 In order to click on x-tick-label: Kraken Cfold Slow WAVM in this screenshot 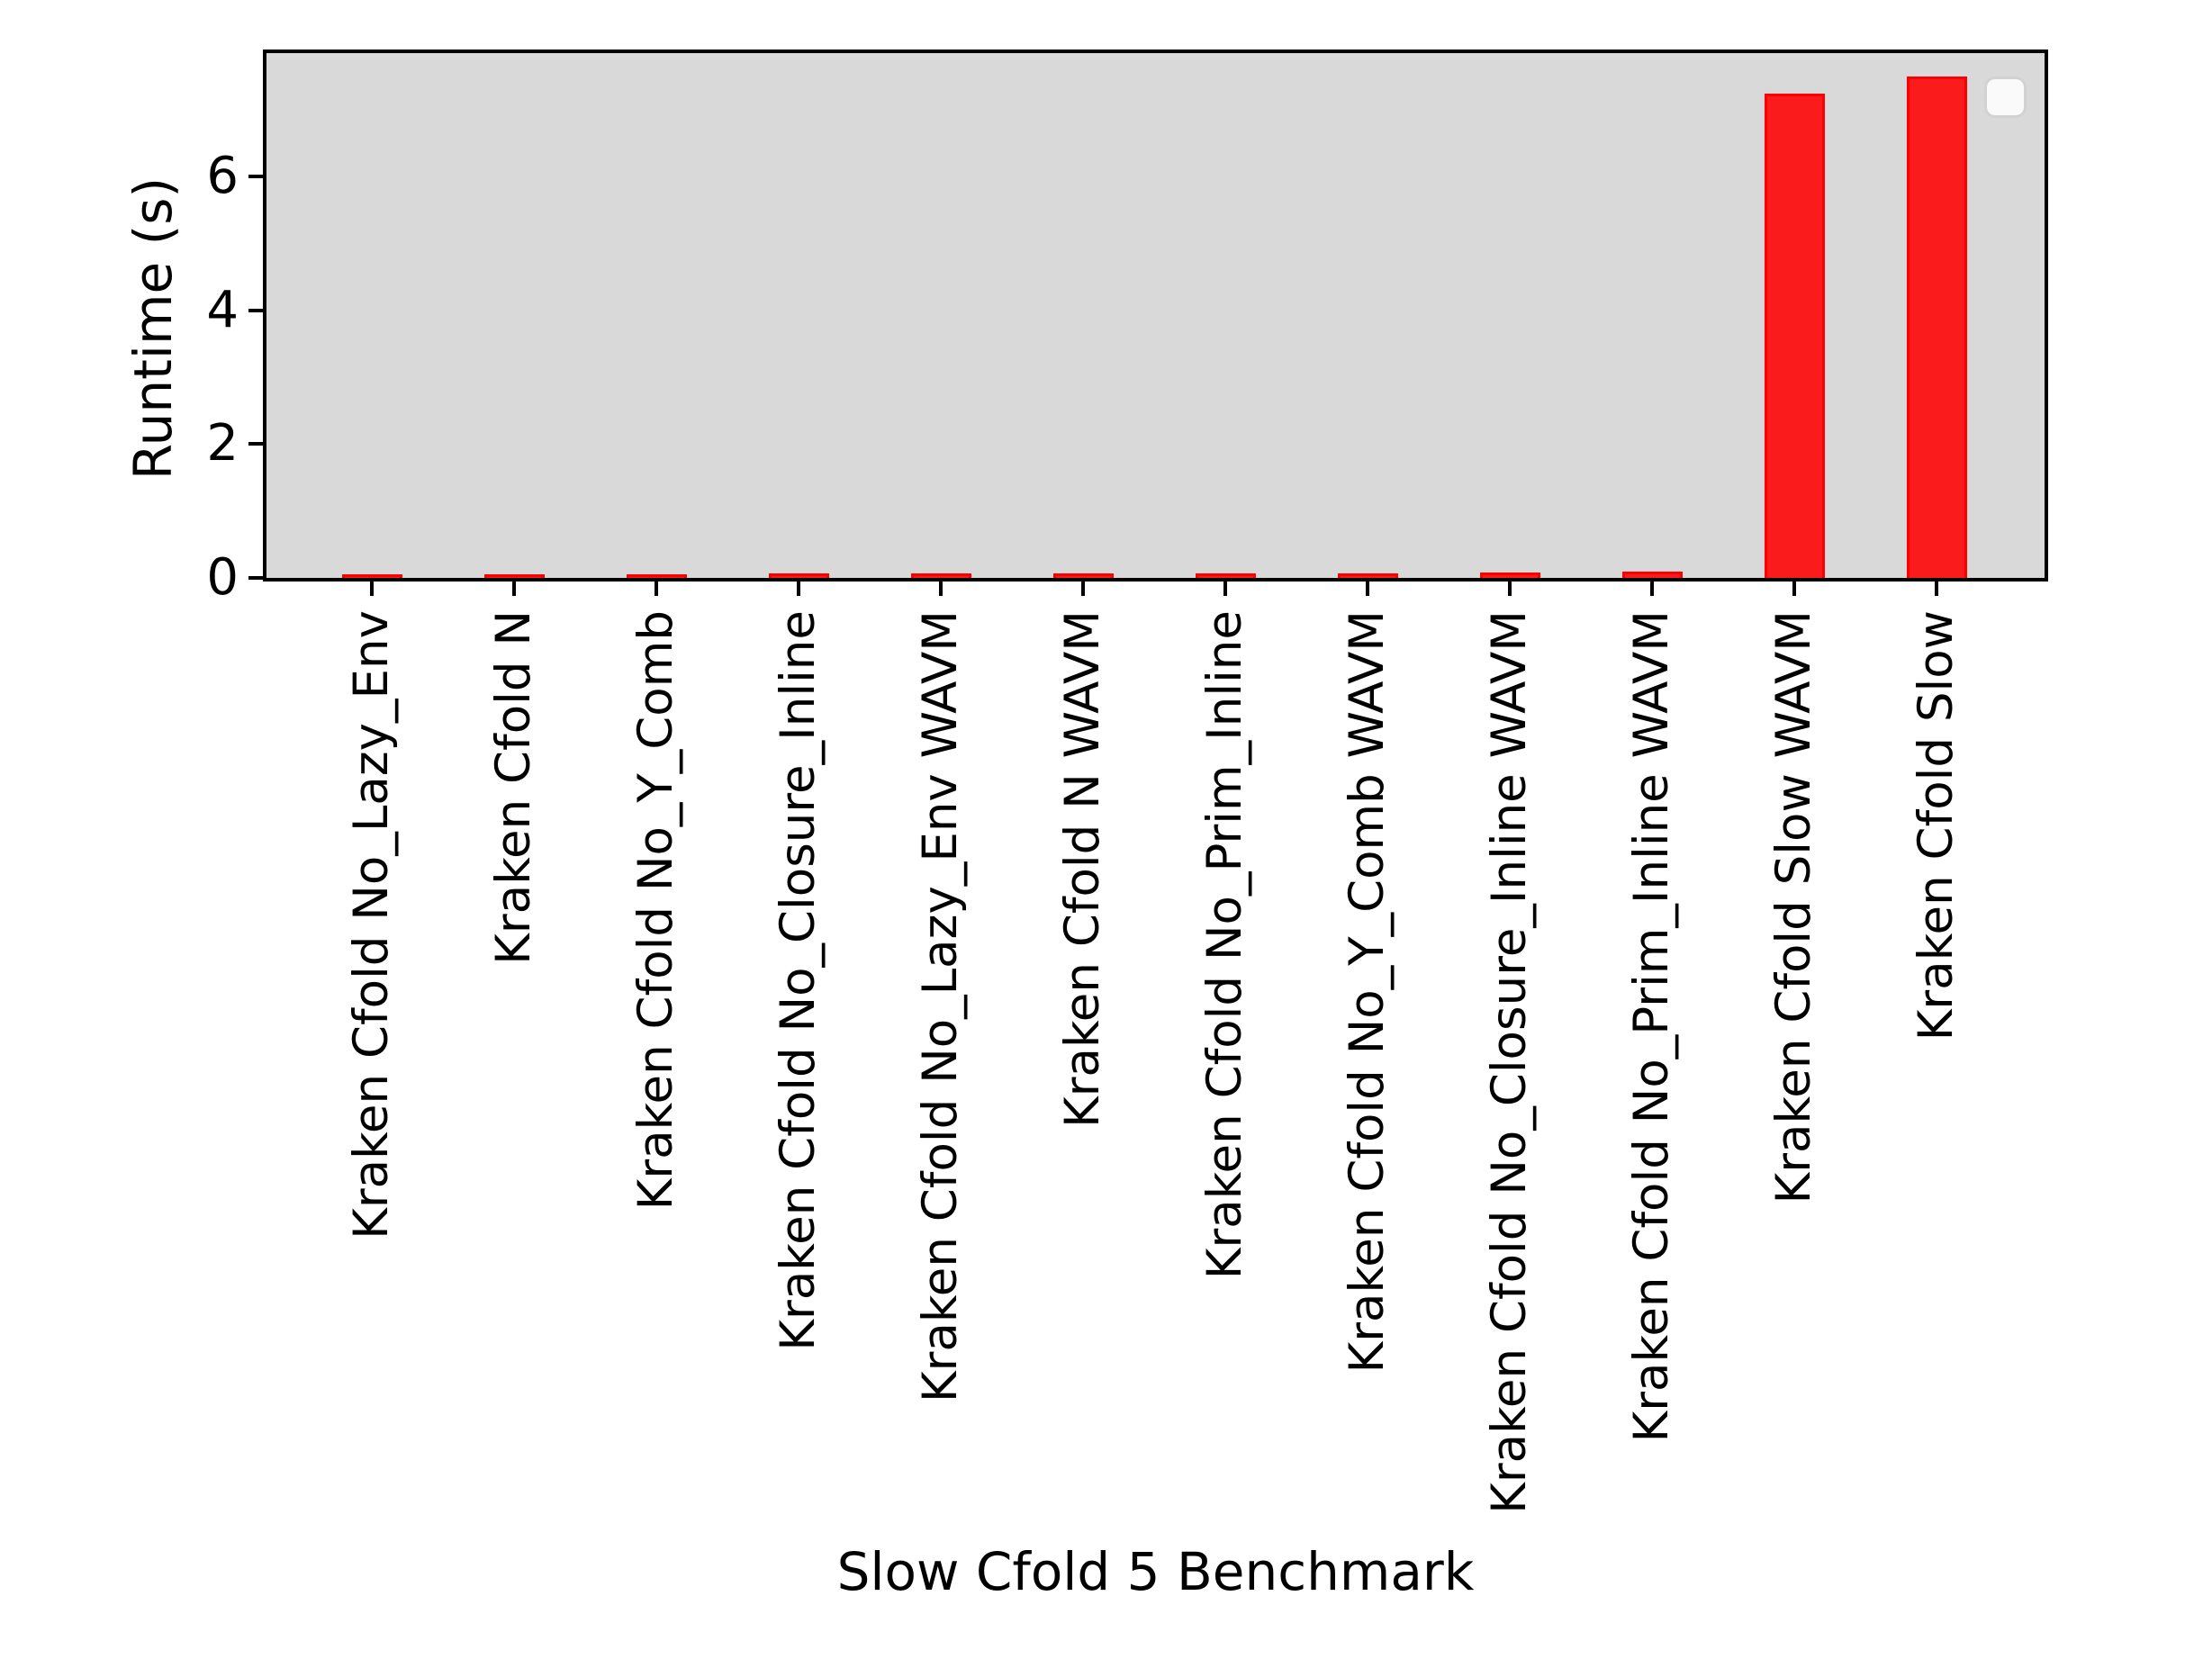, I will do `click(1793, 907)`.